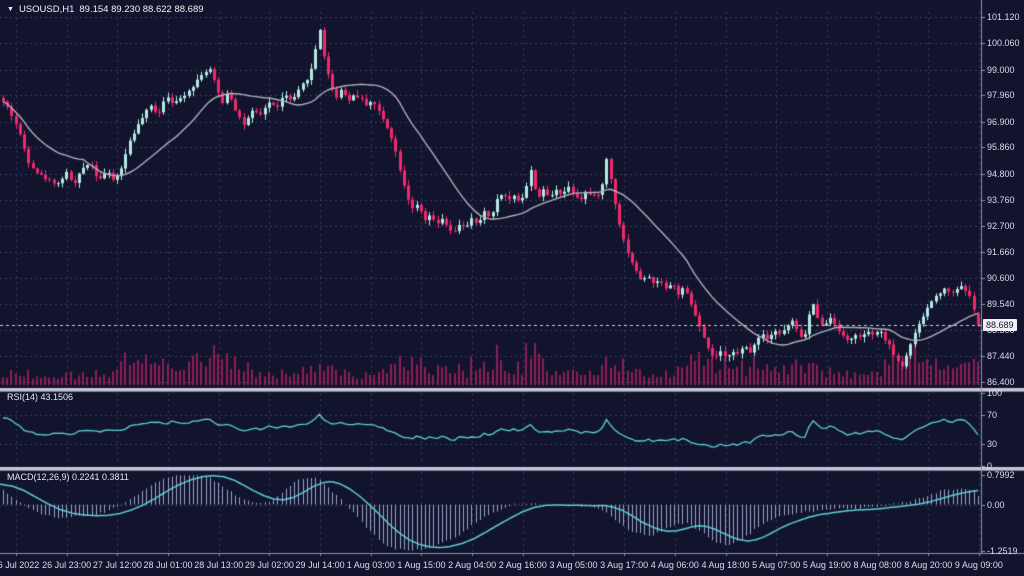 This screenshot has height=576, width=1024. I want to click on rsi-axis-label: 30, so click(992, 444).